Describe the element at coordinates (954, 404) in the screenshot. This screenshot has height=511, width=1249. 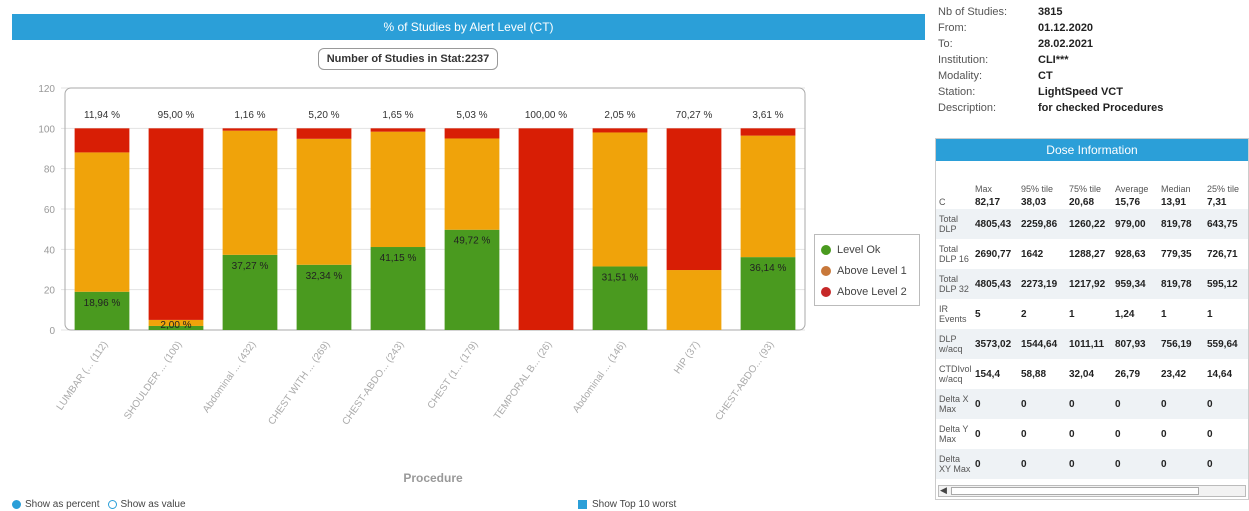
I see `dose-row-label: Delta X Max` at that location.